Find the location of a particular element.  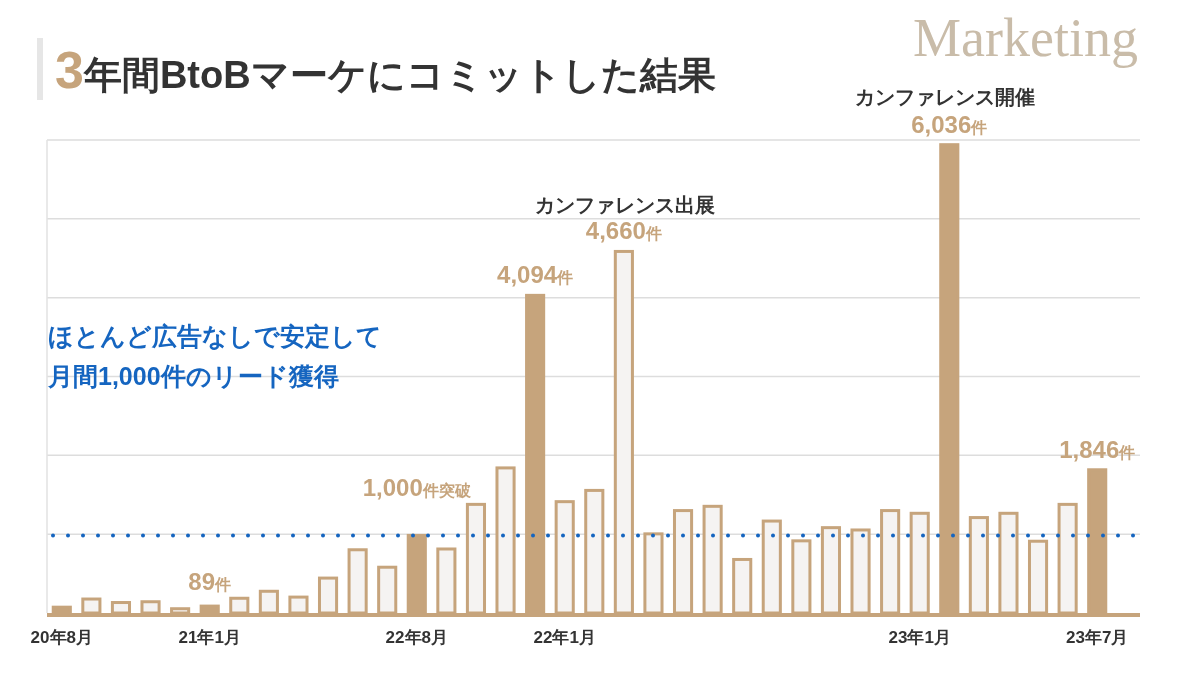

x-tick-label: 23年1月 is located at coordinates (919, 637).